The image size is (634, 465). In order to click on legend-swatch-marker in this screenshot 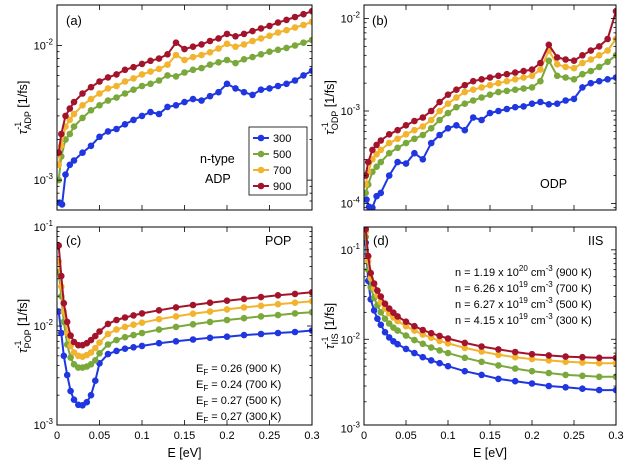, I will do `click(261, 138)`.